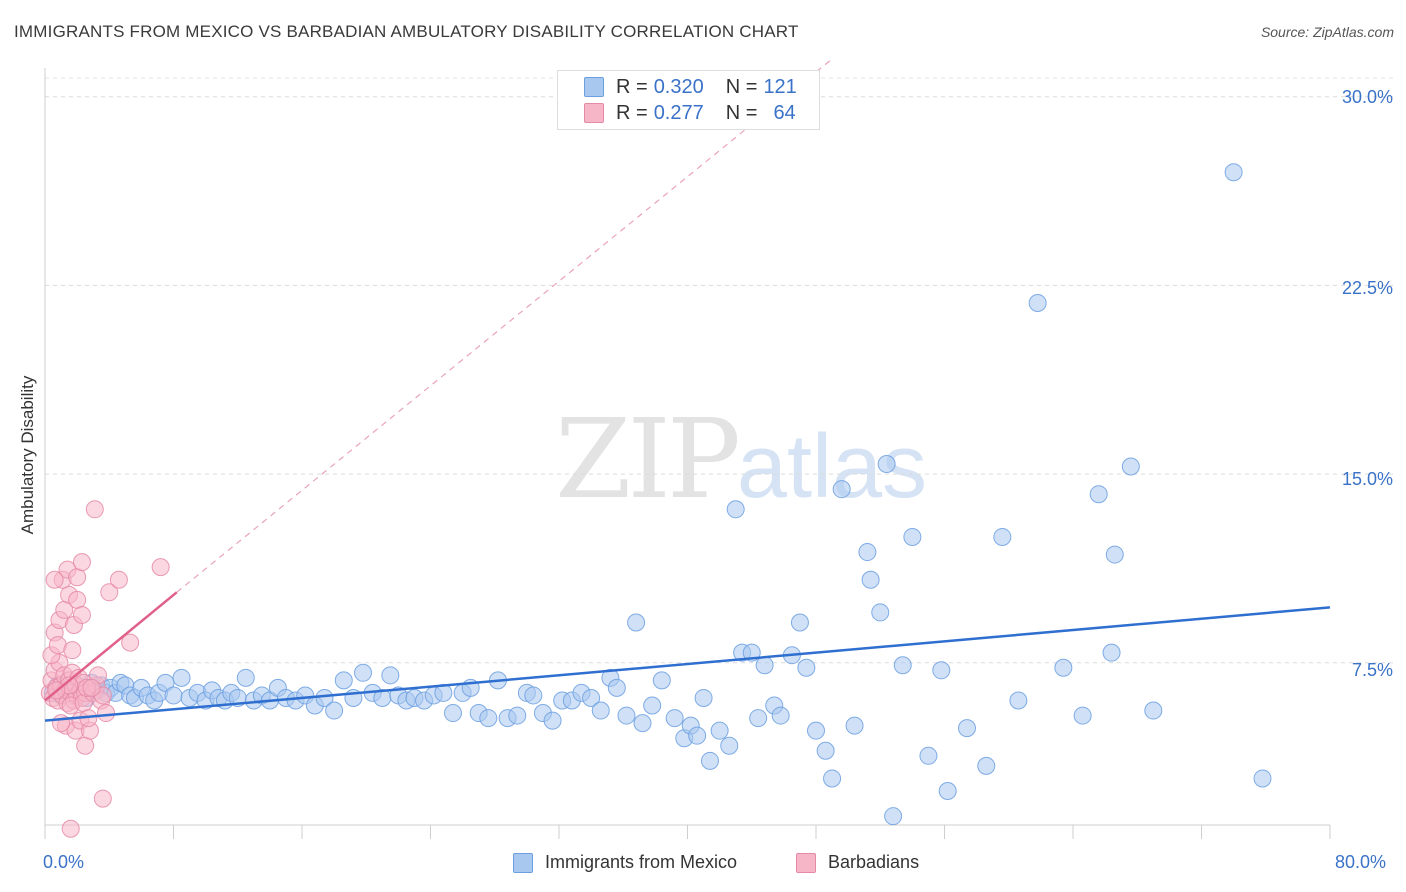  Describe the element at coordinates (741, 112) in the screenshot. I see `legend-n-label-barbadians: N =` at that location.